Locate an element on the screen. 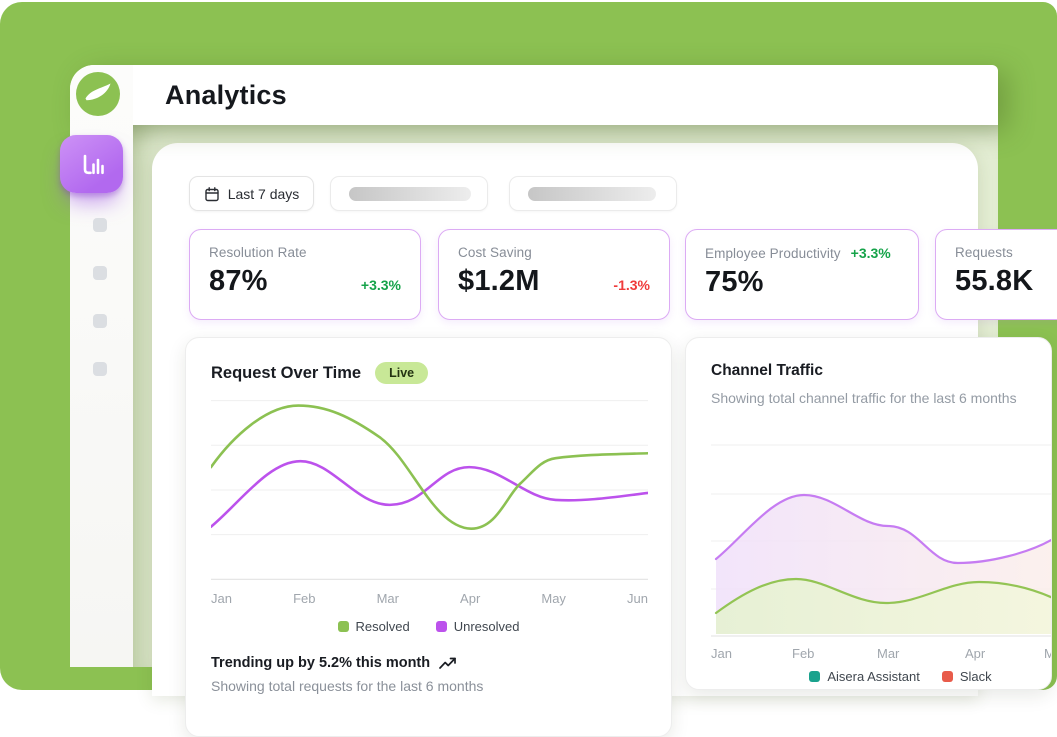 The image size is (1057, 737). aisera-logo is located at coordinates (98, 94).